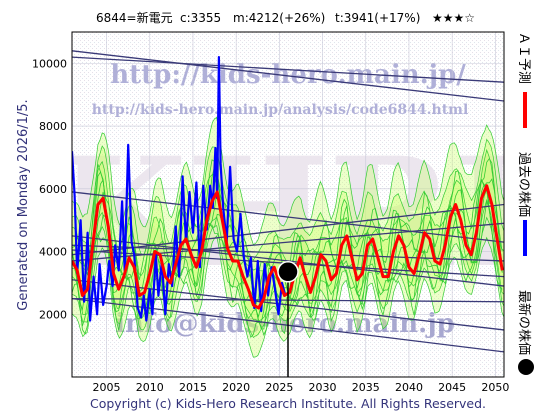 The image size is (560, 420). I want to click on current-price: c:3355, so click(200, 18).